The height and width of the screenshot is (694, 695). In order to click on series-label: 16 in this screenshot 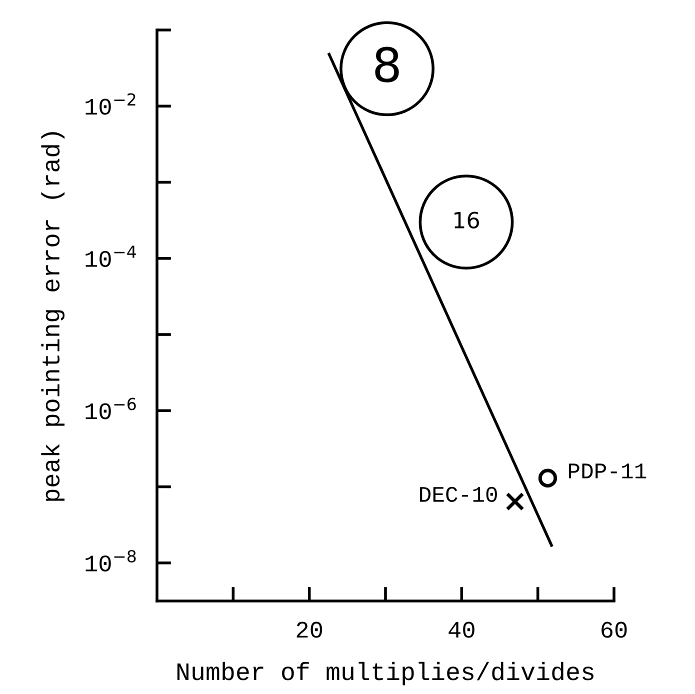, I will do `click(466, 220)`.